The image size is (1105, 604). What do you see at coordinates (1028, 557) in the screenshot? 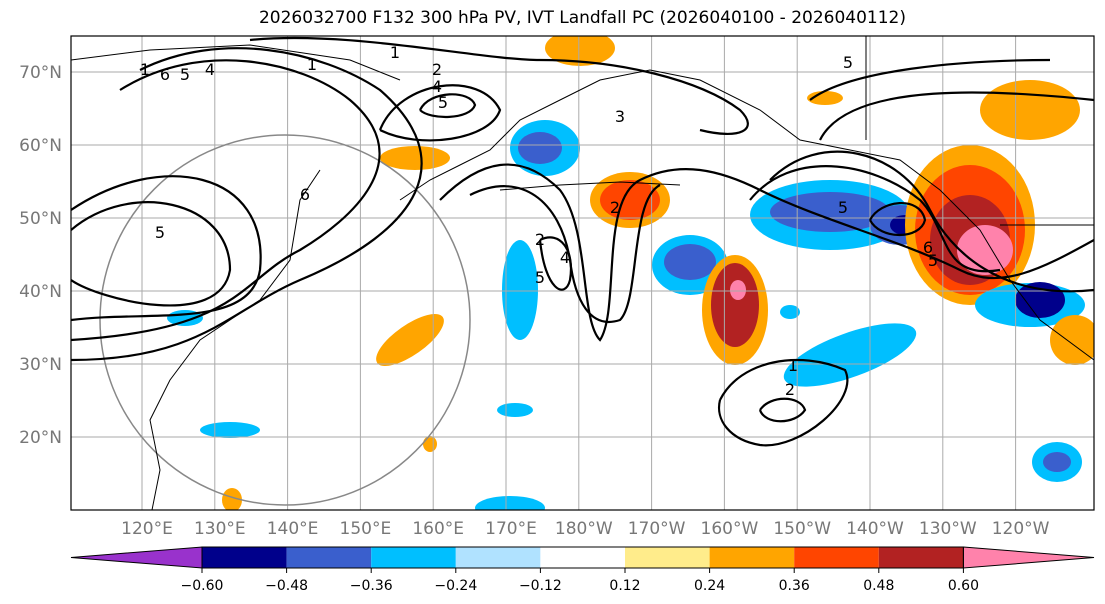
I see `colorbar-extend-max` at bounding box center [1028, 557].